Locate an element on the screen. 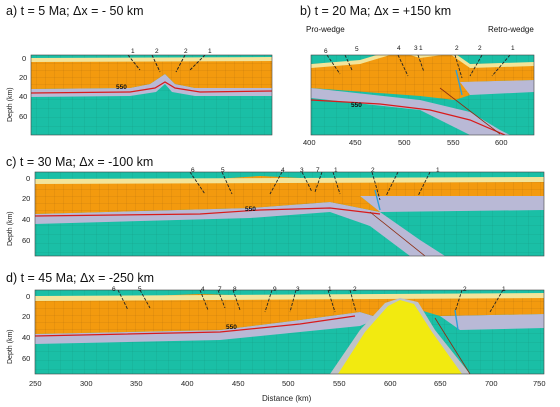 This screenshot has height=407, width=560. b-fault-1-left: 1 is located at coordinates (421, 48).